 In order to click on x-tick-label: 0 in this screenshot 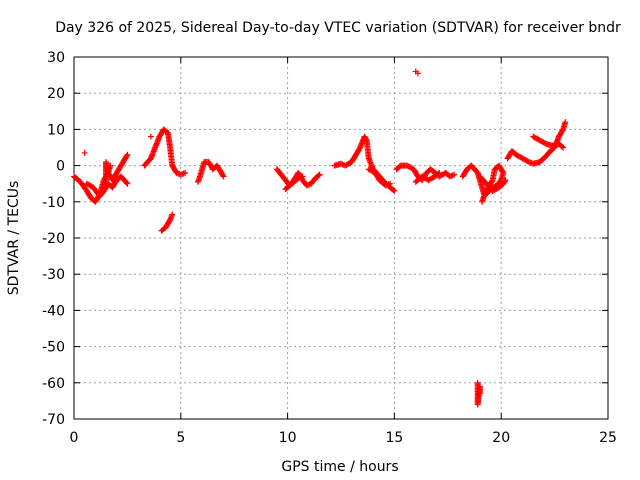, I will do `click(74, 438)`.